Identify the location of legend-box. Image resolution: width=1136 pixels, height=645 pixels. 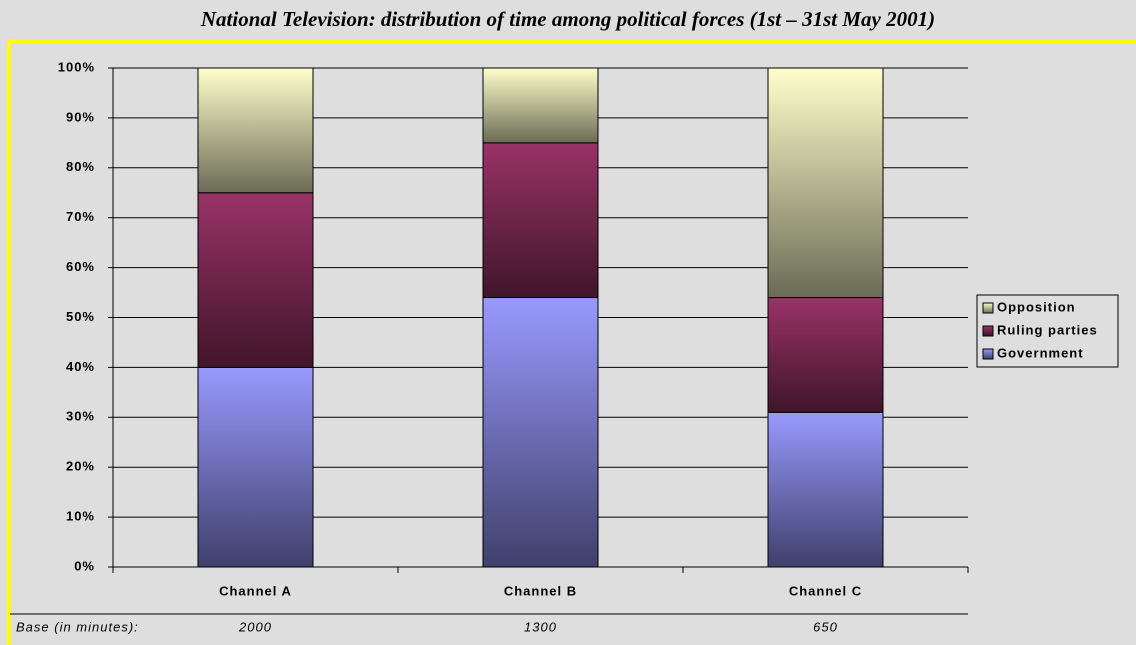
(1047, 331).